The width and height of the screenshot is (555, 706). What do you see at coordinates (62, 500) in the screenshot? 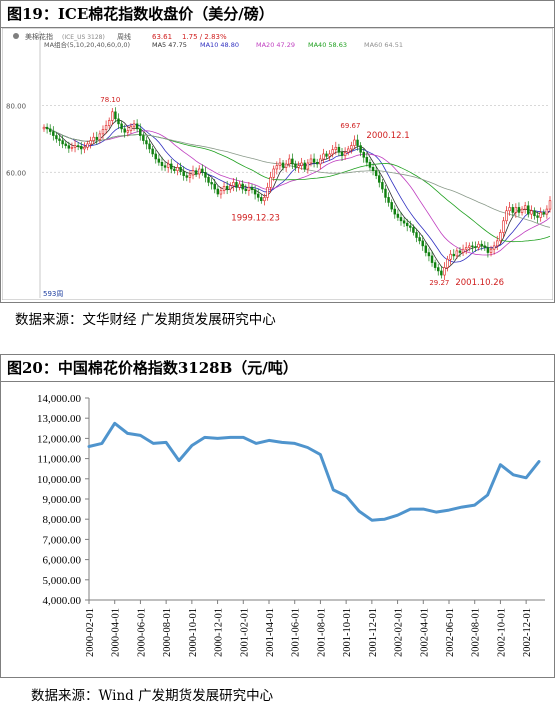
I see `y-tick-label: 9,000.00` at bounding box center [62, 500].